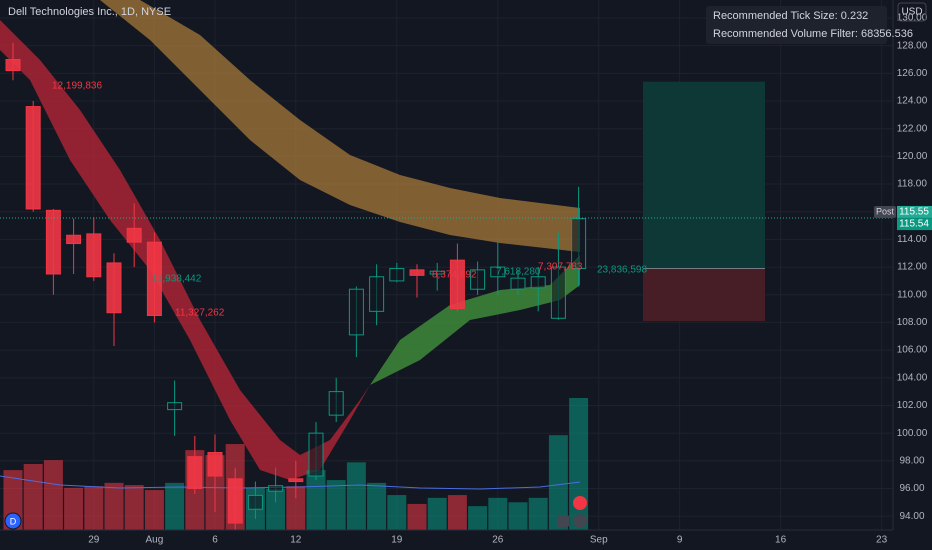 The width and height of the screenshot is (932, 550). Describe the element at coordinates (781, 540) in the screenshot. I see `x-tick-label: 16` at that location.